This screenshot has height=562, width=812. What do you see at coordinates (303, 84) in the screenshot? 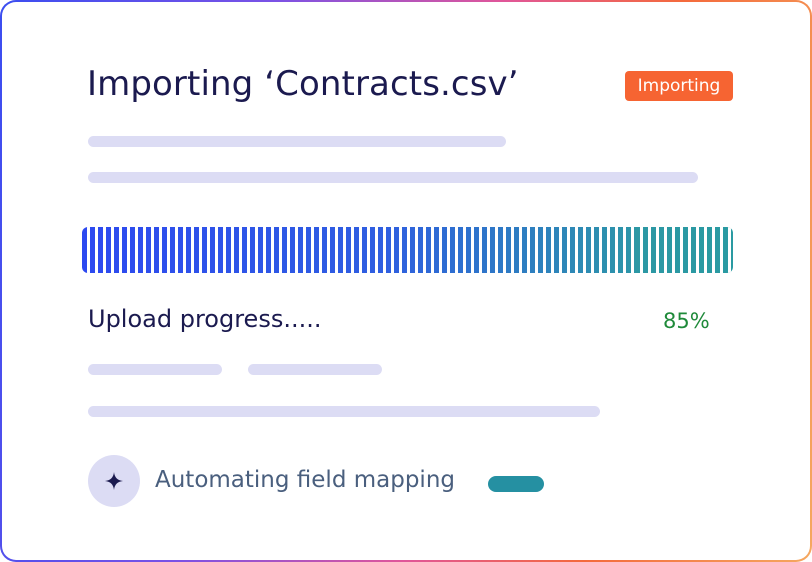
I see `page-title: Importing ‘Contracts.csv’` at bounding box center [303, 84].